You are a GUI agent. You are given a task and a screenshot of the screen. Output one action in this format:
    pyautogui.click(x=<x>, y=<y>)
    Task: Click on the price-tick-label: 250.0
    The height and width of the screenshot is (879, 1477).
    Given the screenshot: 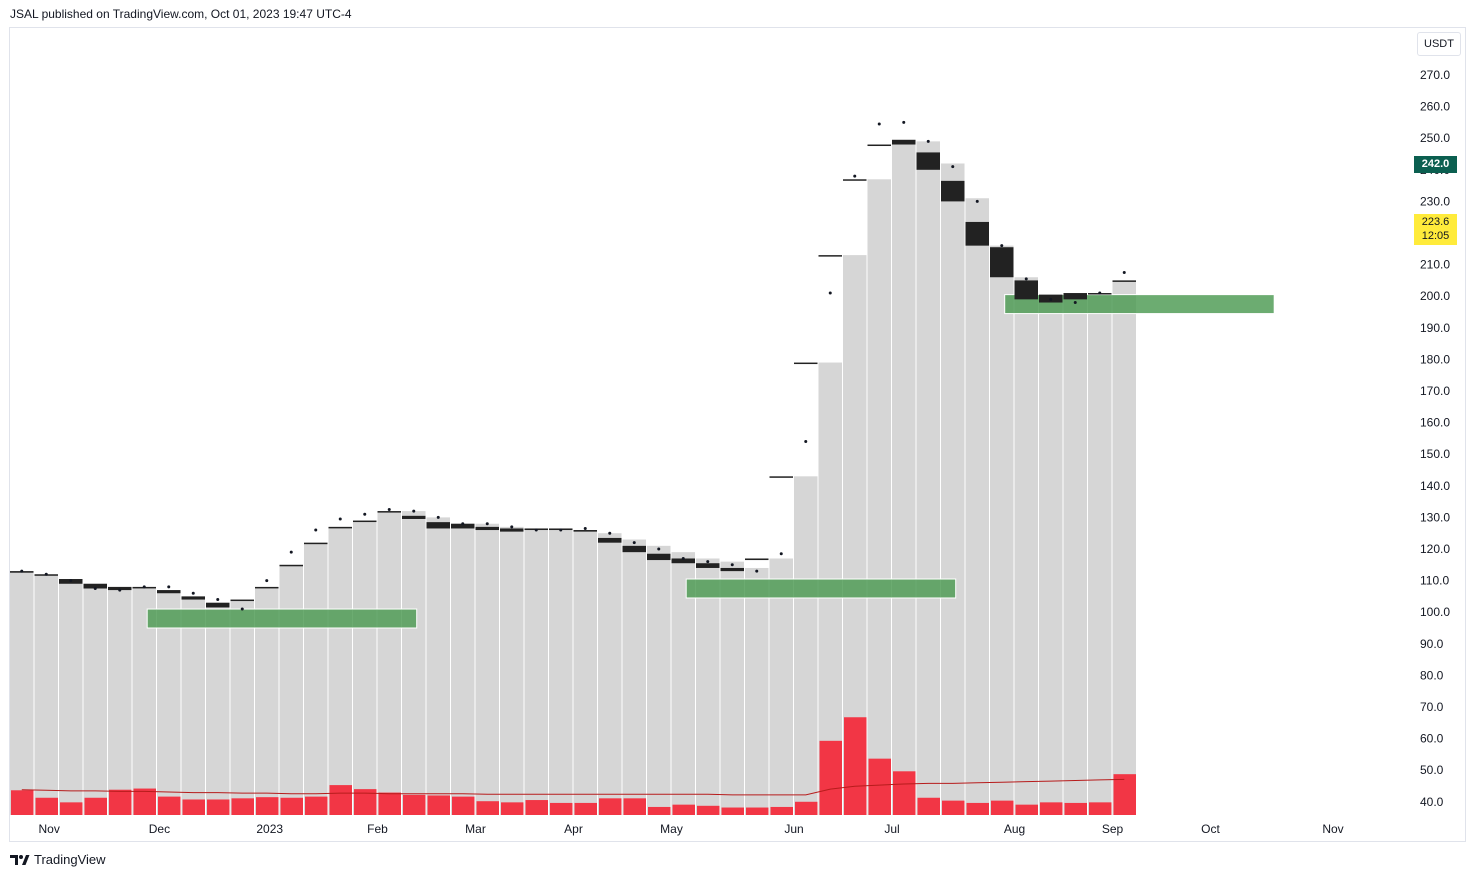 What is the action you would take?
    pyautogui.click(x=1435, y=138)
    